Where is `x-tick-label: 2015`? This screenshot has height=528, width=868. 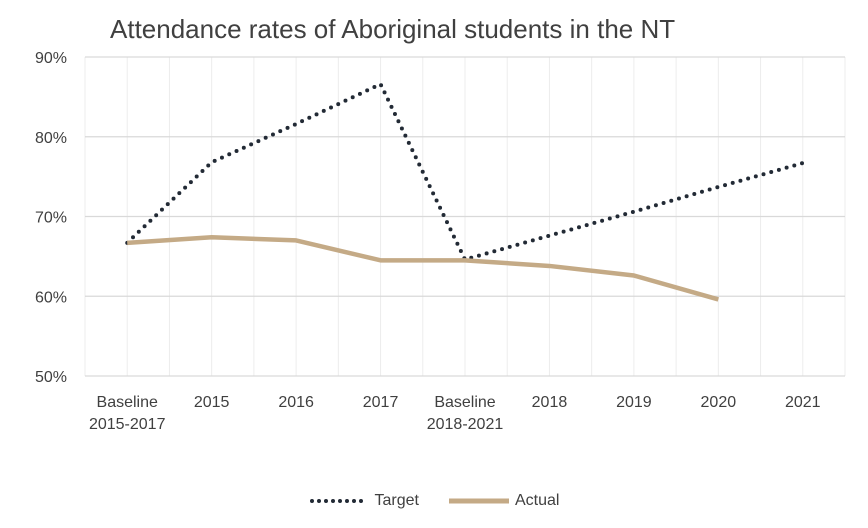
x-tick-label: 2015 is located at coordinates (212, 402).